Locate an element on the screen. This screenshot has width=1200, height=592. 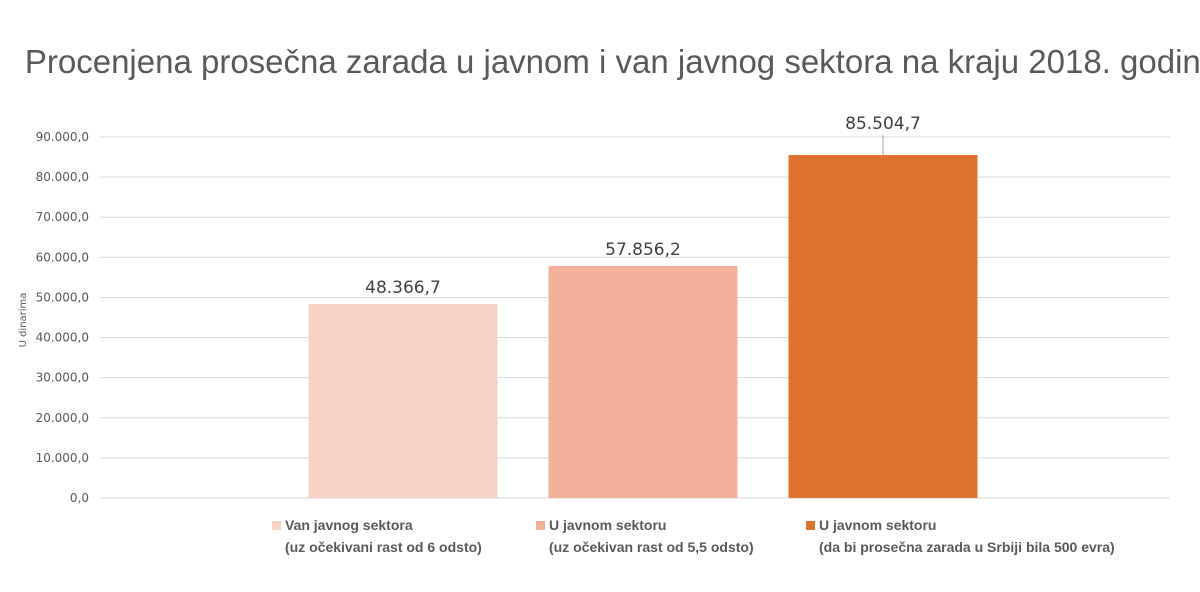
y-tick-label: 20.000,0 is located at coordinates (62, 418).